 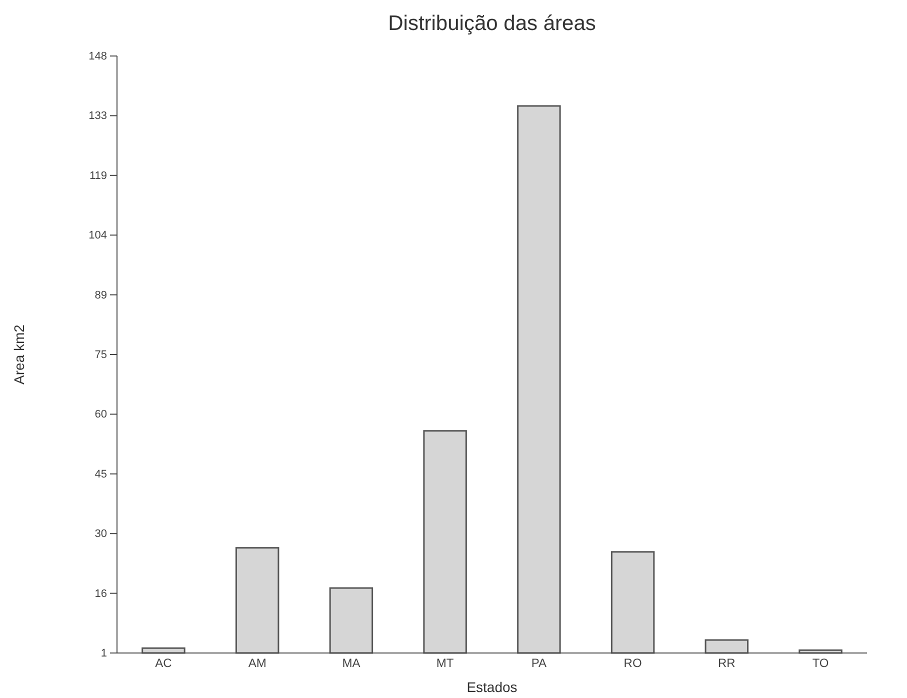 I want to click on y-tick-label: 30, so click(x=100, y=534).